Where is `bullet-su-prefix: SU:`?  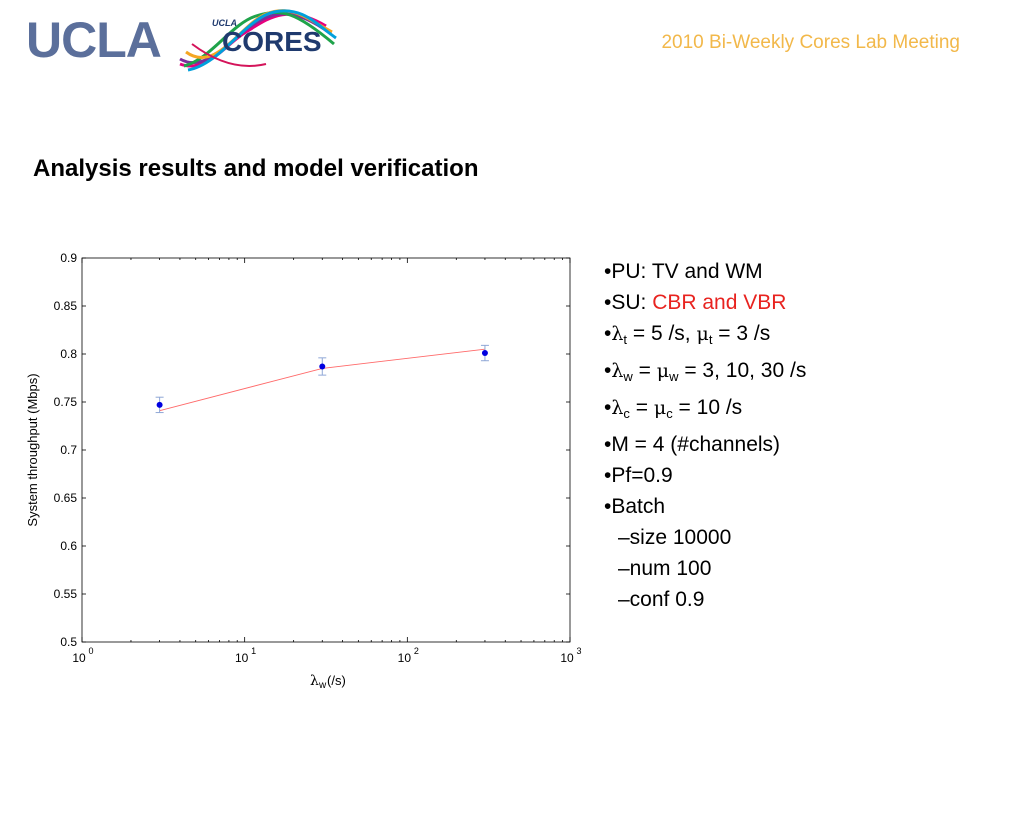 bullet-su-prefix: SU: is located at coordinates (632, 302).